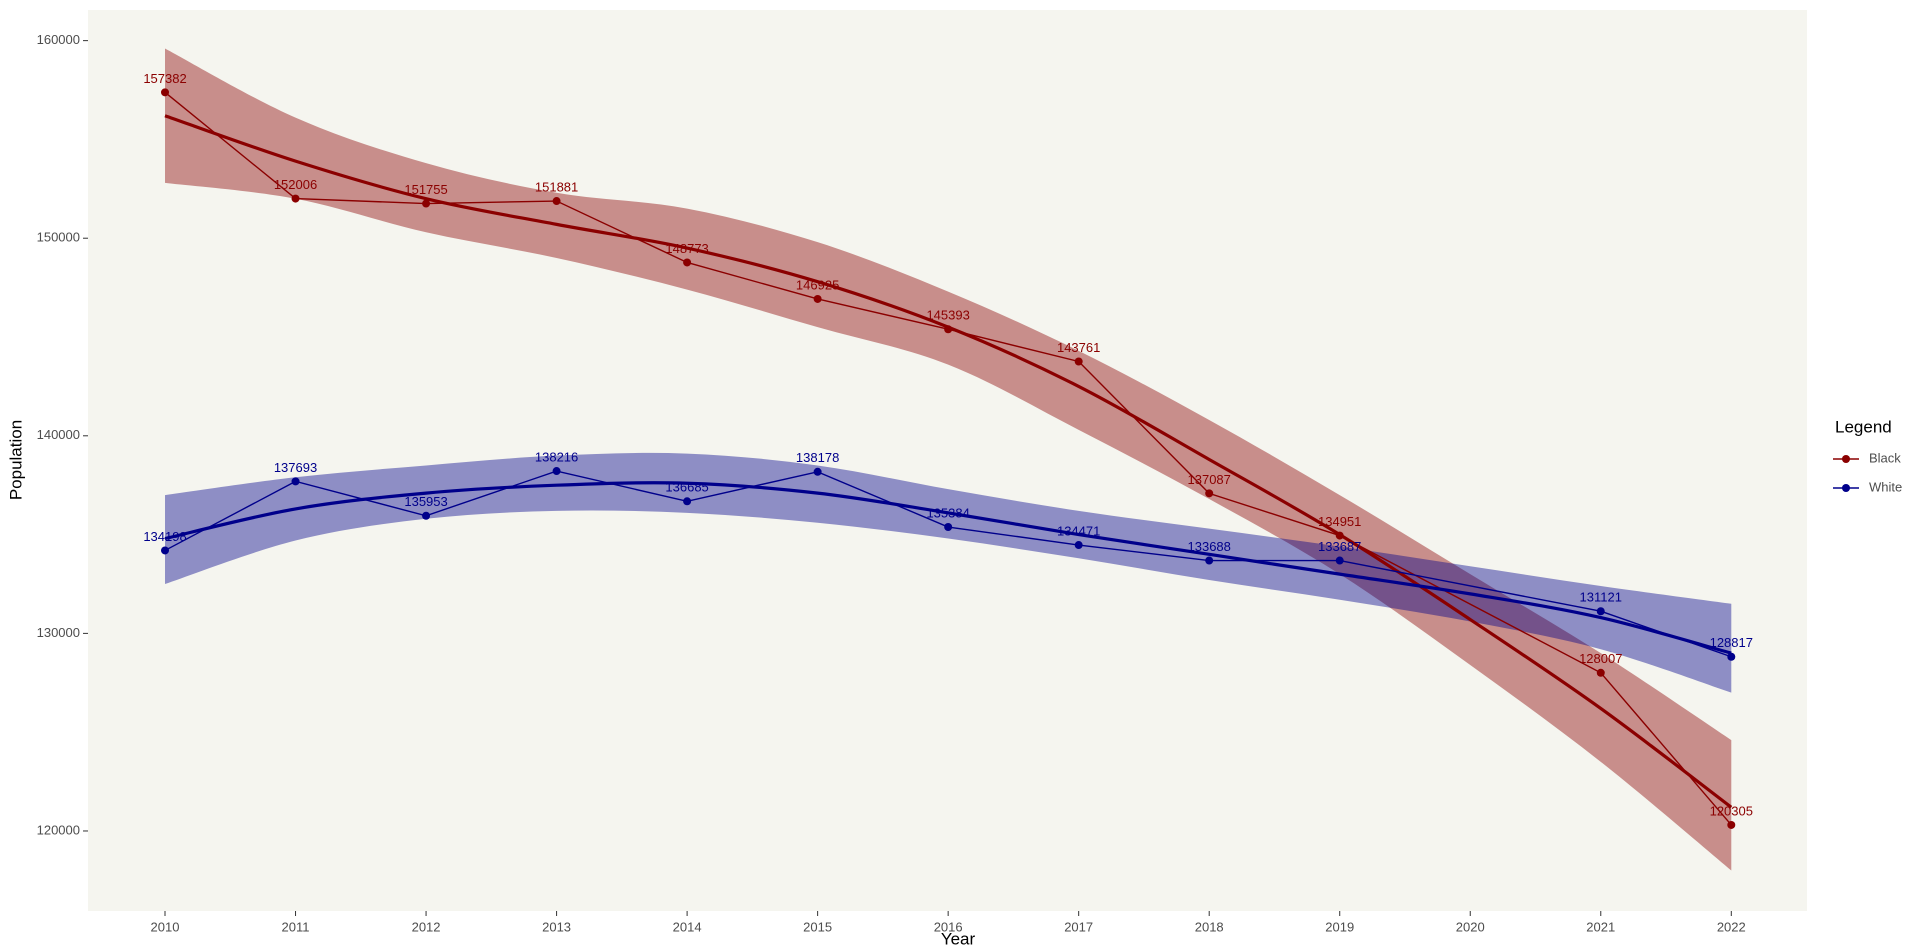  Describe the element at coordinates (1601, 597) in the screenshot. I see `value-label: 131121` at that location.